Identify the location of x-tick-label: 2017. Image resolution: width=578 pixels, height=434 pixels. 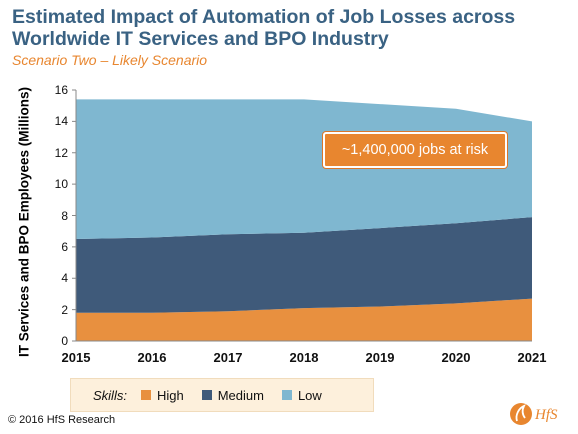
(228, 357).